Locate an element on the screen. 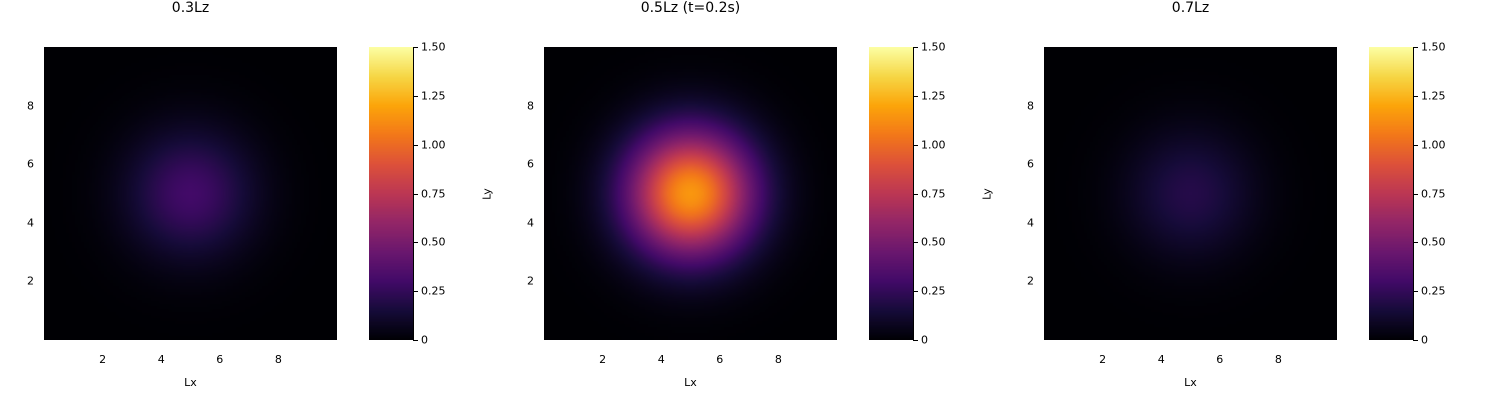 This screenshot has width=1500, height=400. panel-title: 0.3Lz is located at coordinates (190, 8).